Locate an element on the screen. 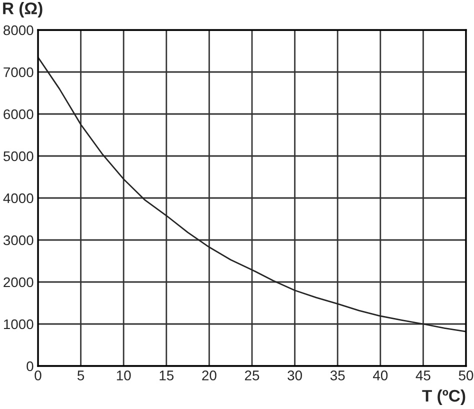 This screenshot has height=409, width=474. x-tick-label: 40 is located at coordinates (380, 375).